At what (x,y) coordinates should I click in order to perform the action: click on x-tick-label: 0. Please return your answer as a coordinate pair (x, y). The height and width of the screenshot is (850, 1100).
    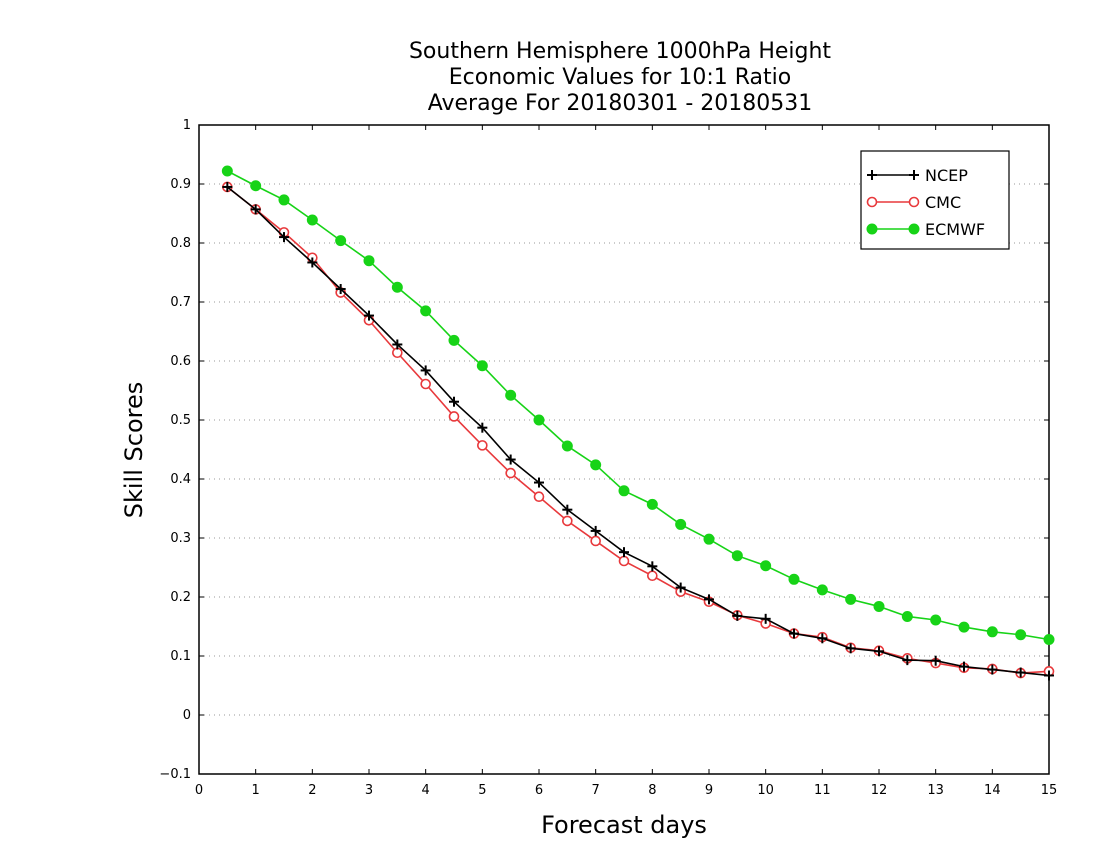
    Looking at the image, I should click on (199, 790).